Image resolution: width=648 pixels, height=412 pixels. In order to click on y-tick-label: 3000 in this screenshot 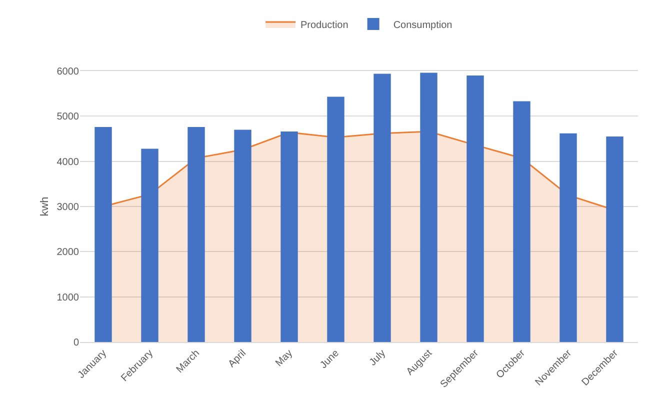, I will do `click(68, 207)`.